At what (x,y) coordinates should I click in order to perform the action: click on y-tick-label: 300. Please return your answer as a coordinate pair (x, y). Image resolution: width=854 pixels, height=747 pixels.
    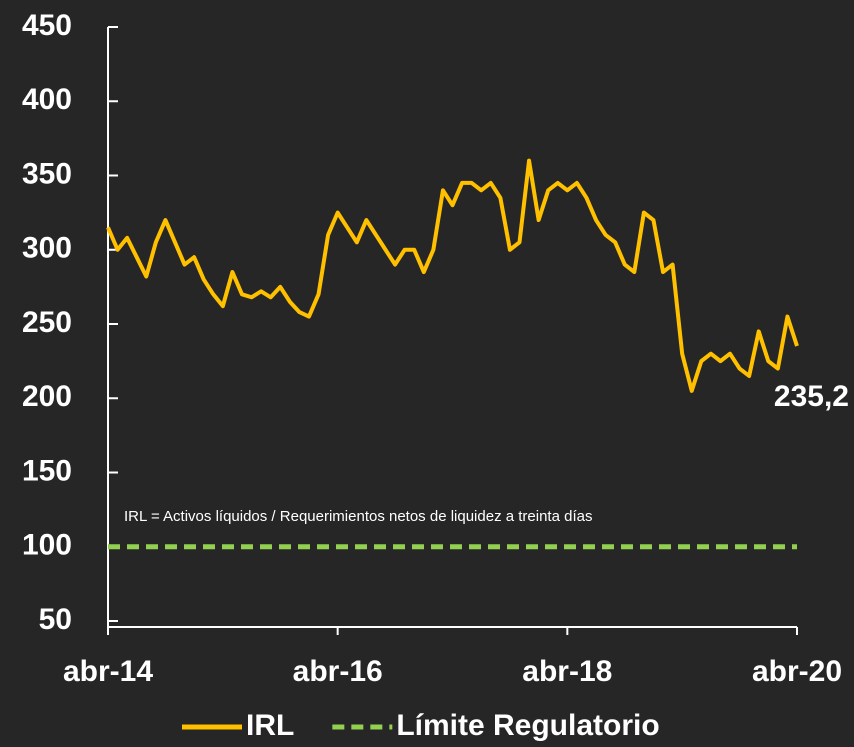
    Looking at the image, I should click on (47, 248).